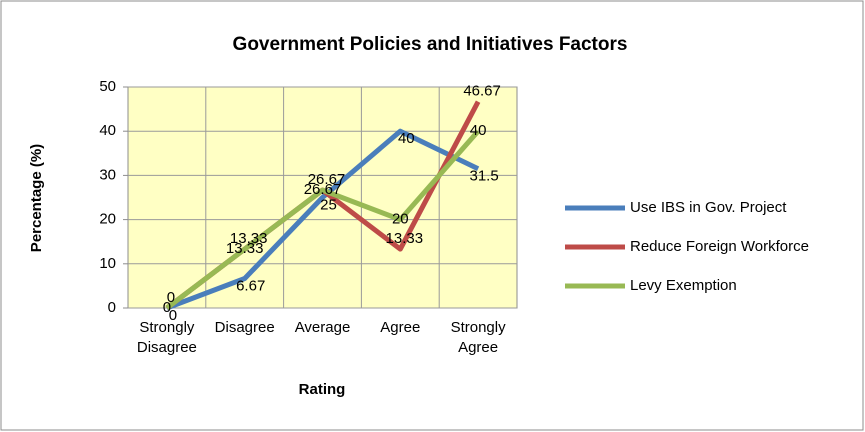 Image resolution: width=865 pixels, height=432 pixels. What do you see at coordinates (107, 86) in the screenshot?
I see `y-tick-label: 50` at bounding box center [107, 86].